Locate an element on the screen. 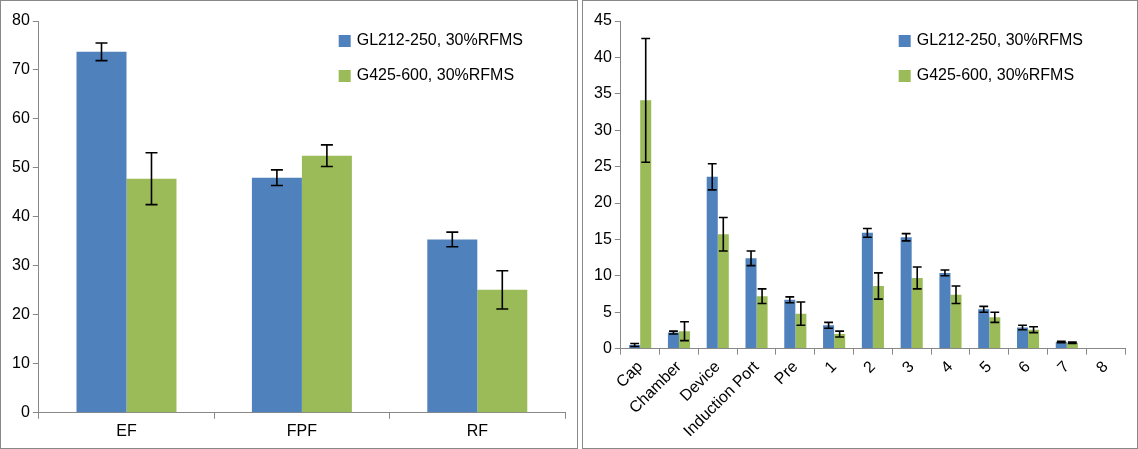 Image resolution: width=1138 pixels, height=449 pixels. x-tick-label: 3 is located at coordinates (907, 366).